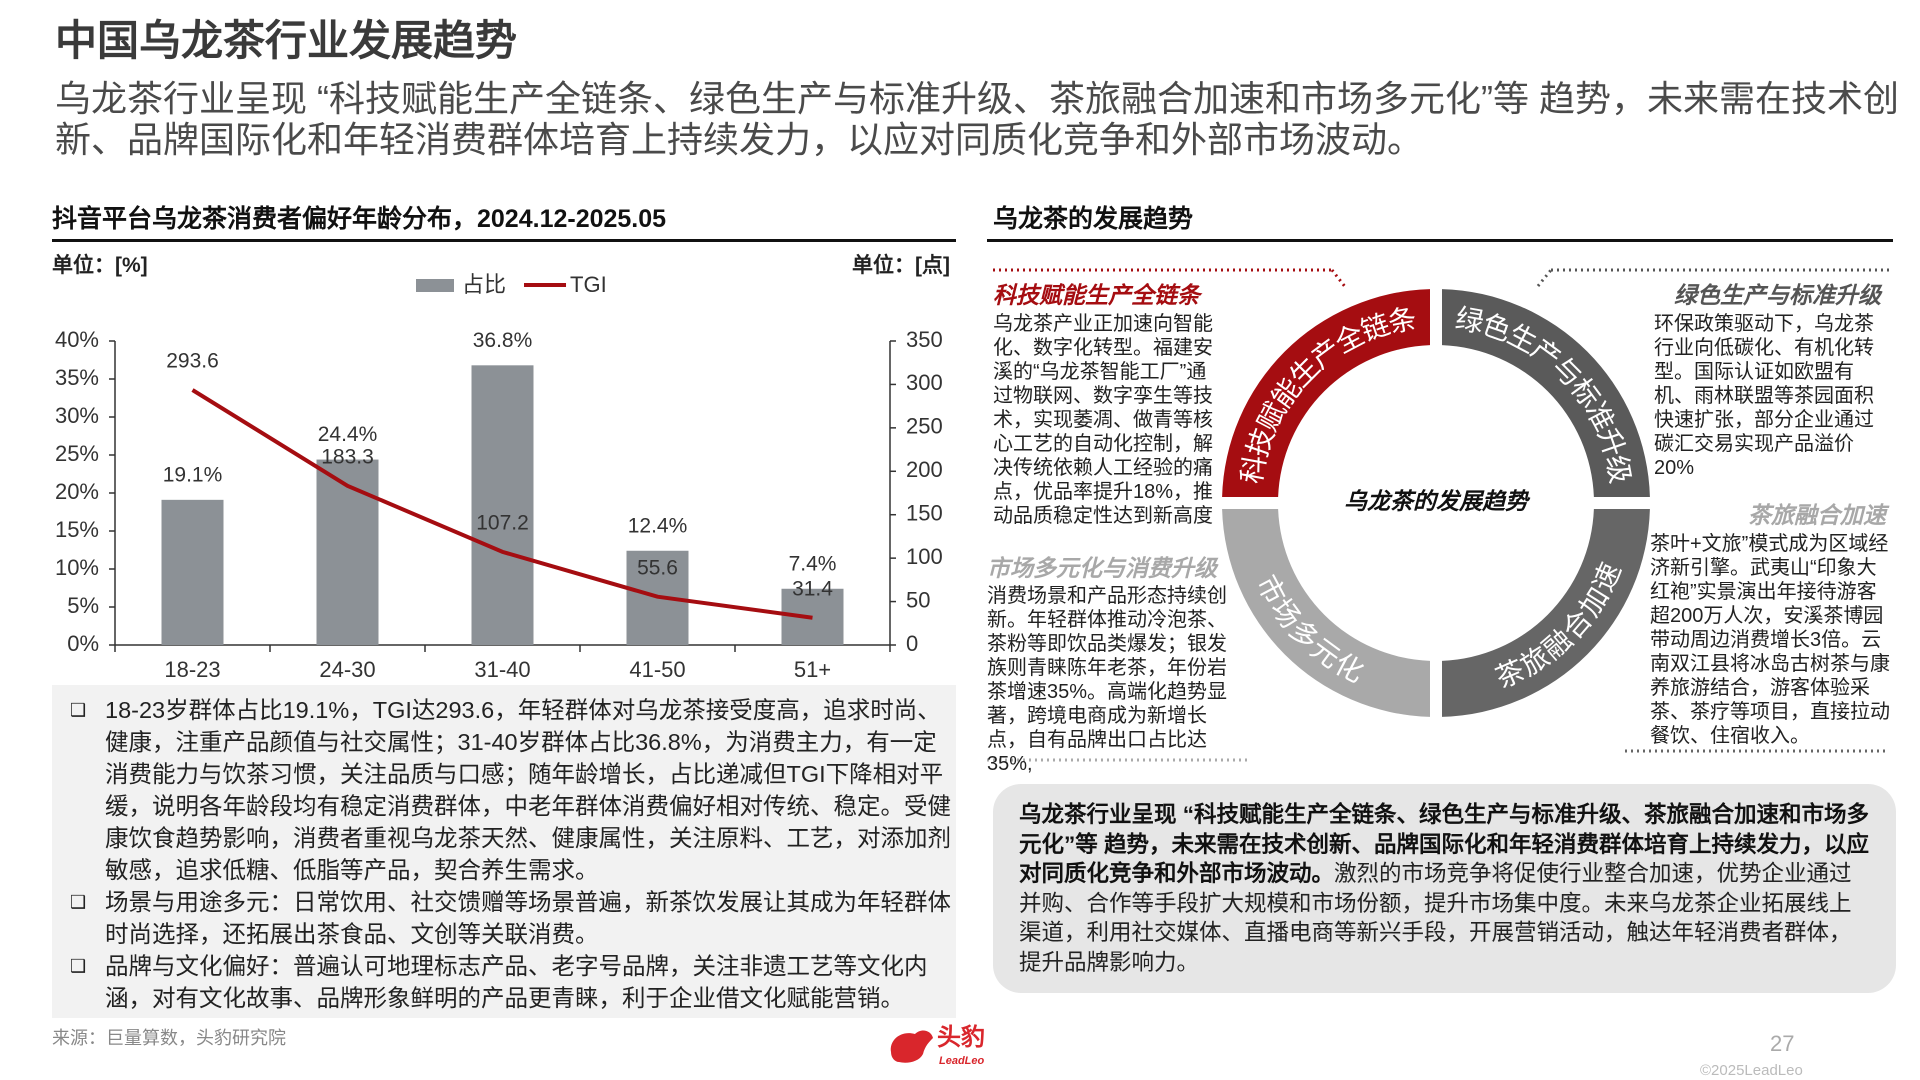  I want to click on y-tick-label: 5%, so click(83, 605).